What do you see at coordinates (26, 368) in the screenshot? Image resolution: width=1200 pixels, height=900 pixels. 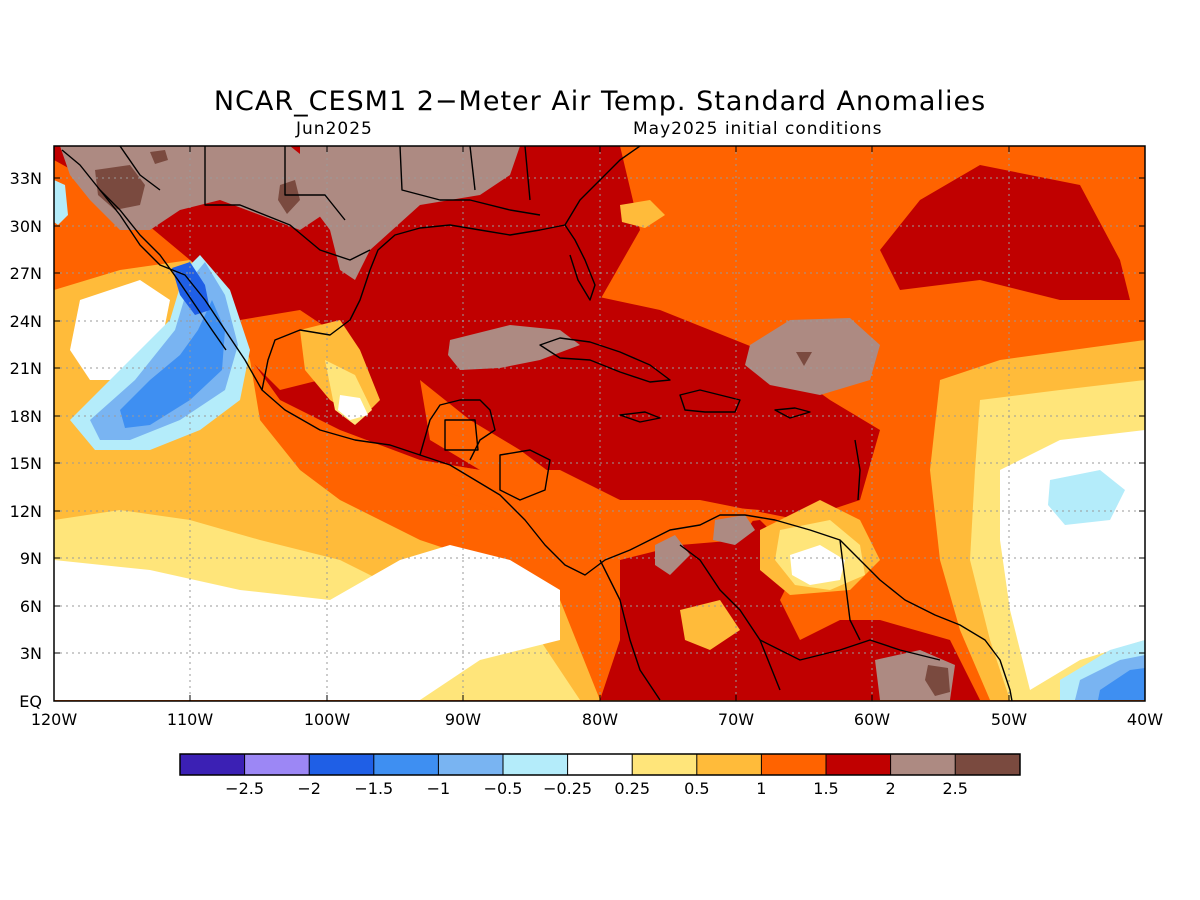 I see `lat-label: 21N` at bounding box center [26, 368].